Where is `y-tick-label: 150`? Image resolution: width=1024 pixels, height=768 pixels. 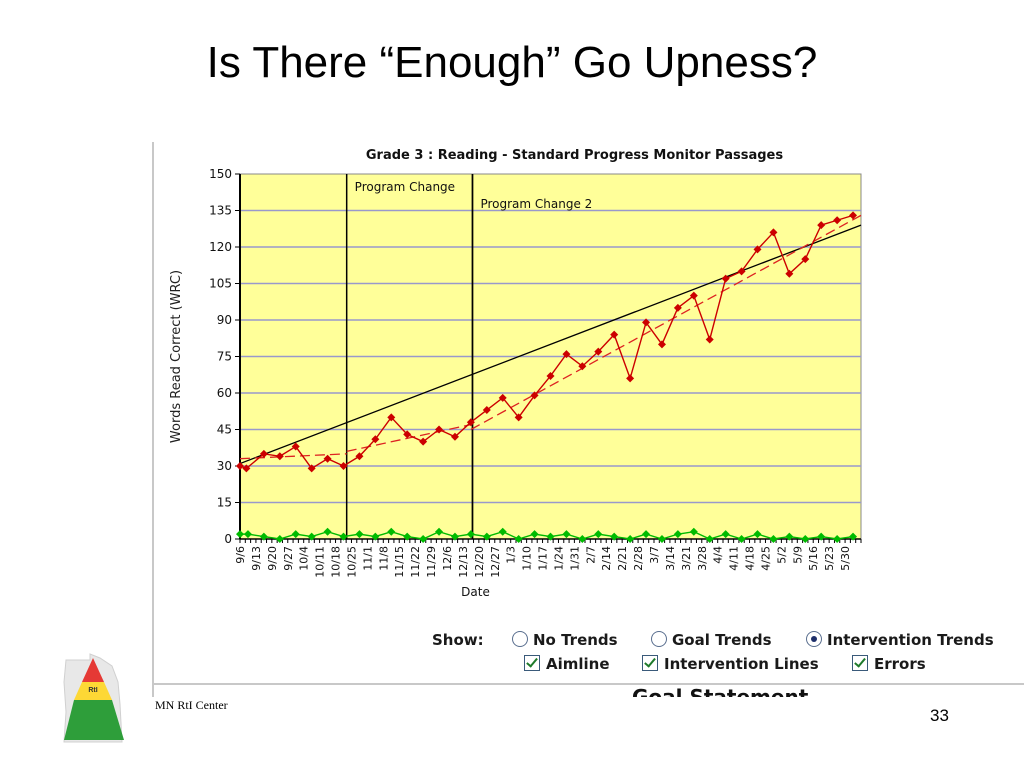 y-tick-label: 150 is located at coordinates (220, 174).